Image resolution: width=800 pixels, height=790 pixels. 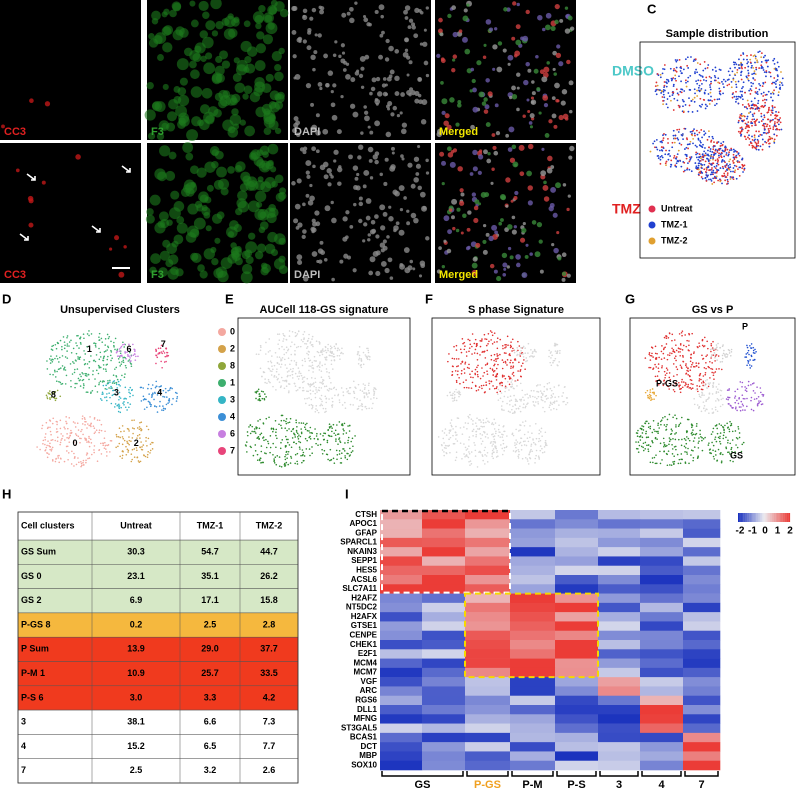 What do you see at coordinates (516, 310) in the screenshot?
I see `panel-title: S phase Signature` at bounding box center [516, 310].